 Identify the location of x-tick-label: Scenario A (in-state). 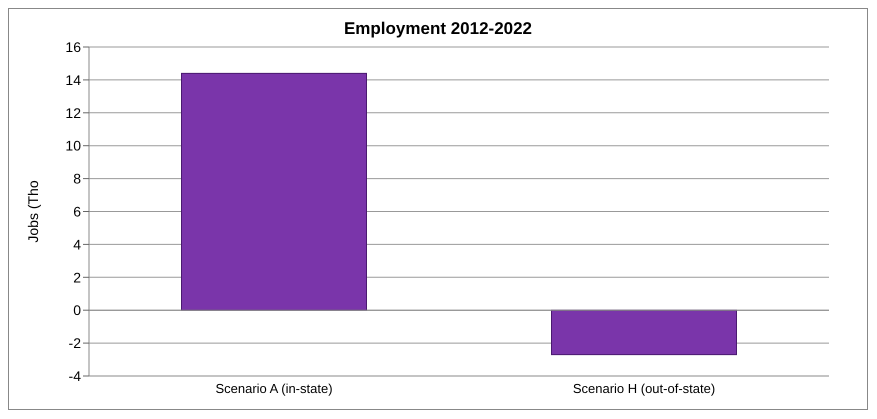
(274, 388).